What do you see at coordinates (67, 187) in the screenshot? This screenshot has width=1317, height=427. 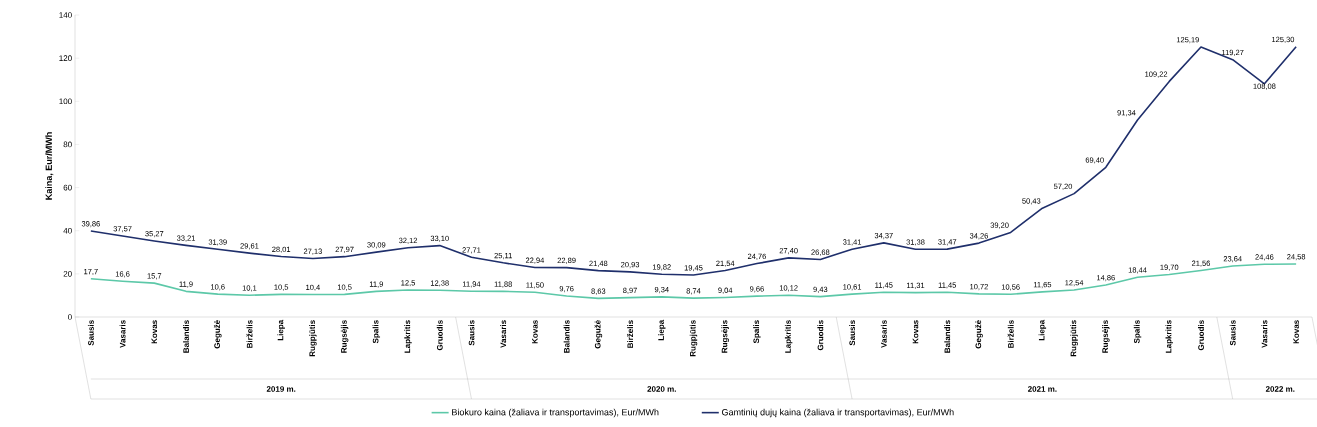 I see `y-tick-label: 60` at bounding box center [67, 187].